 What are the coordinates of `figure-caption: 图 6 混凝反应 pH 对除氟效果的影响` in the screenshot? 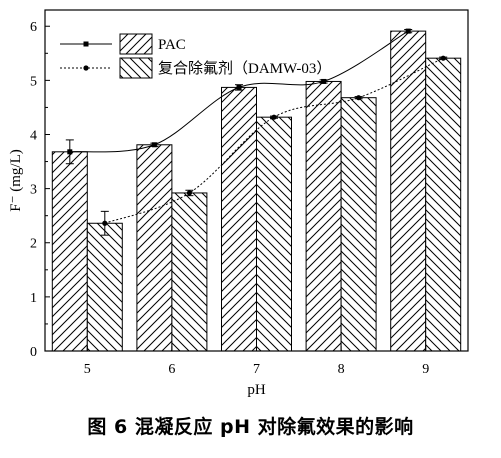 It's located at (250, 427).